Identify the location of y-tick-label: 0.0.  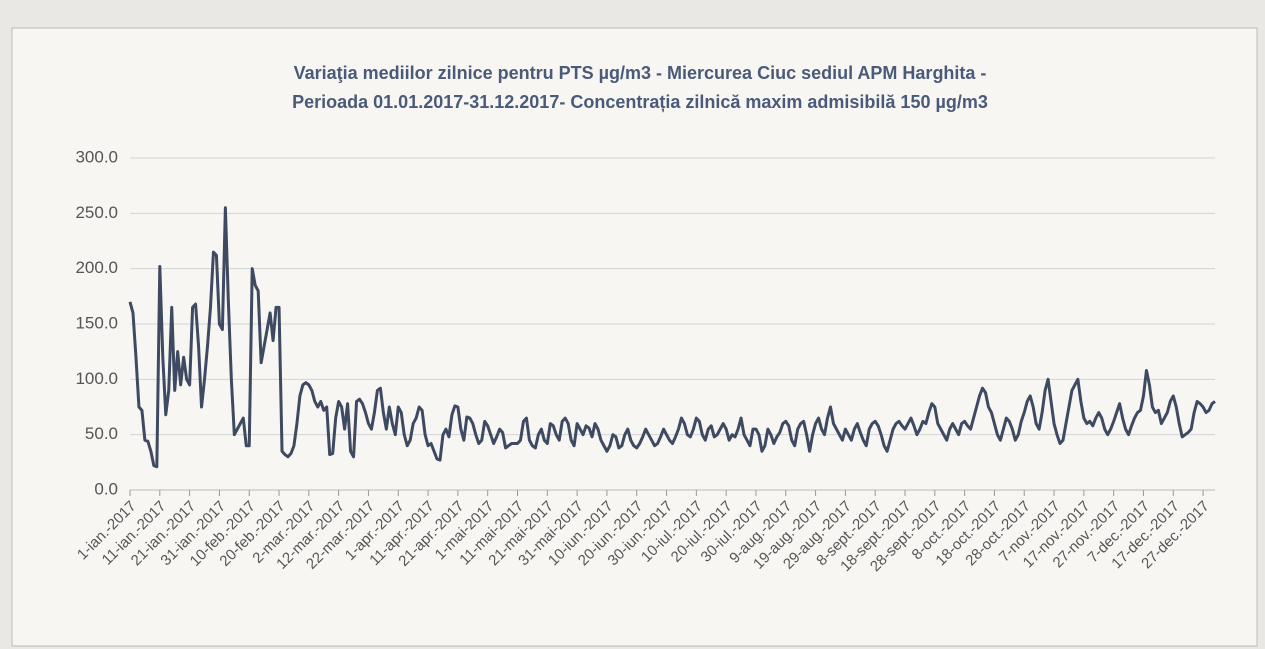
(106, 488).